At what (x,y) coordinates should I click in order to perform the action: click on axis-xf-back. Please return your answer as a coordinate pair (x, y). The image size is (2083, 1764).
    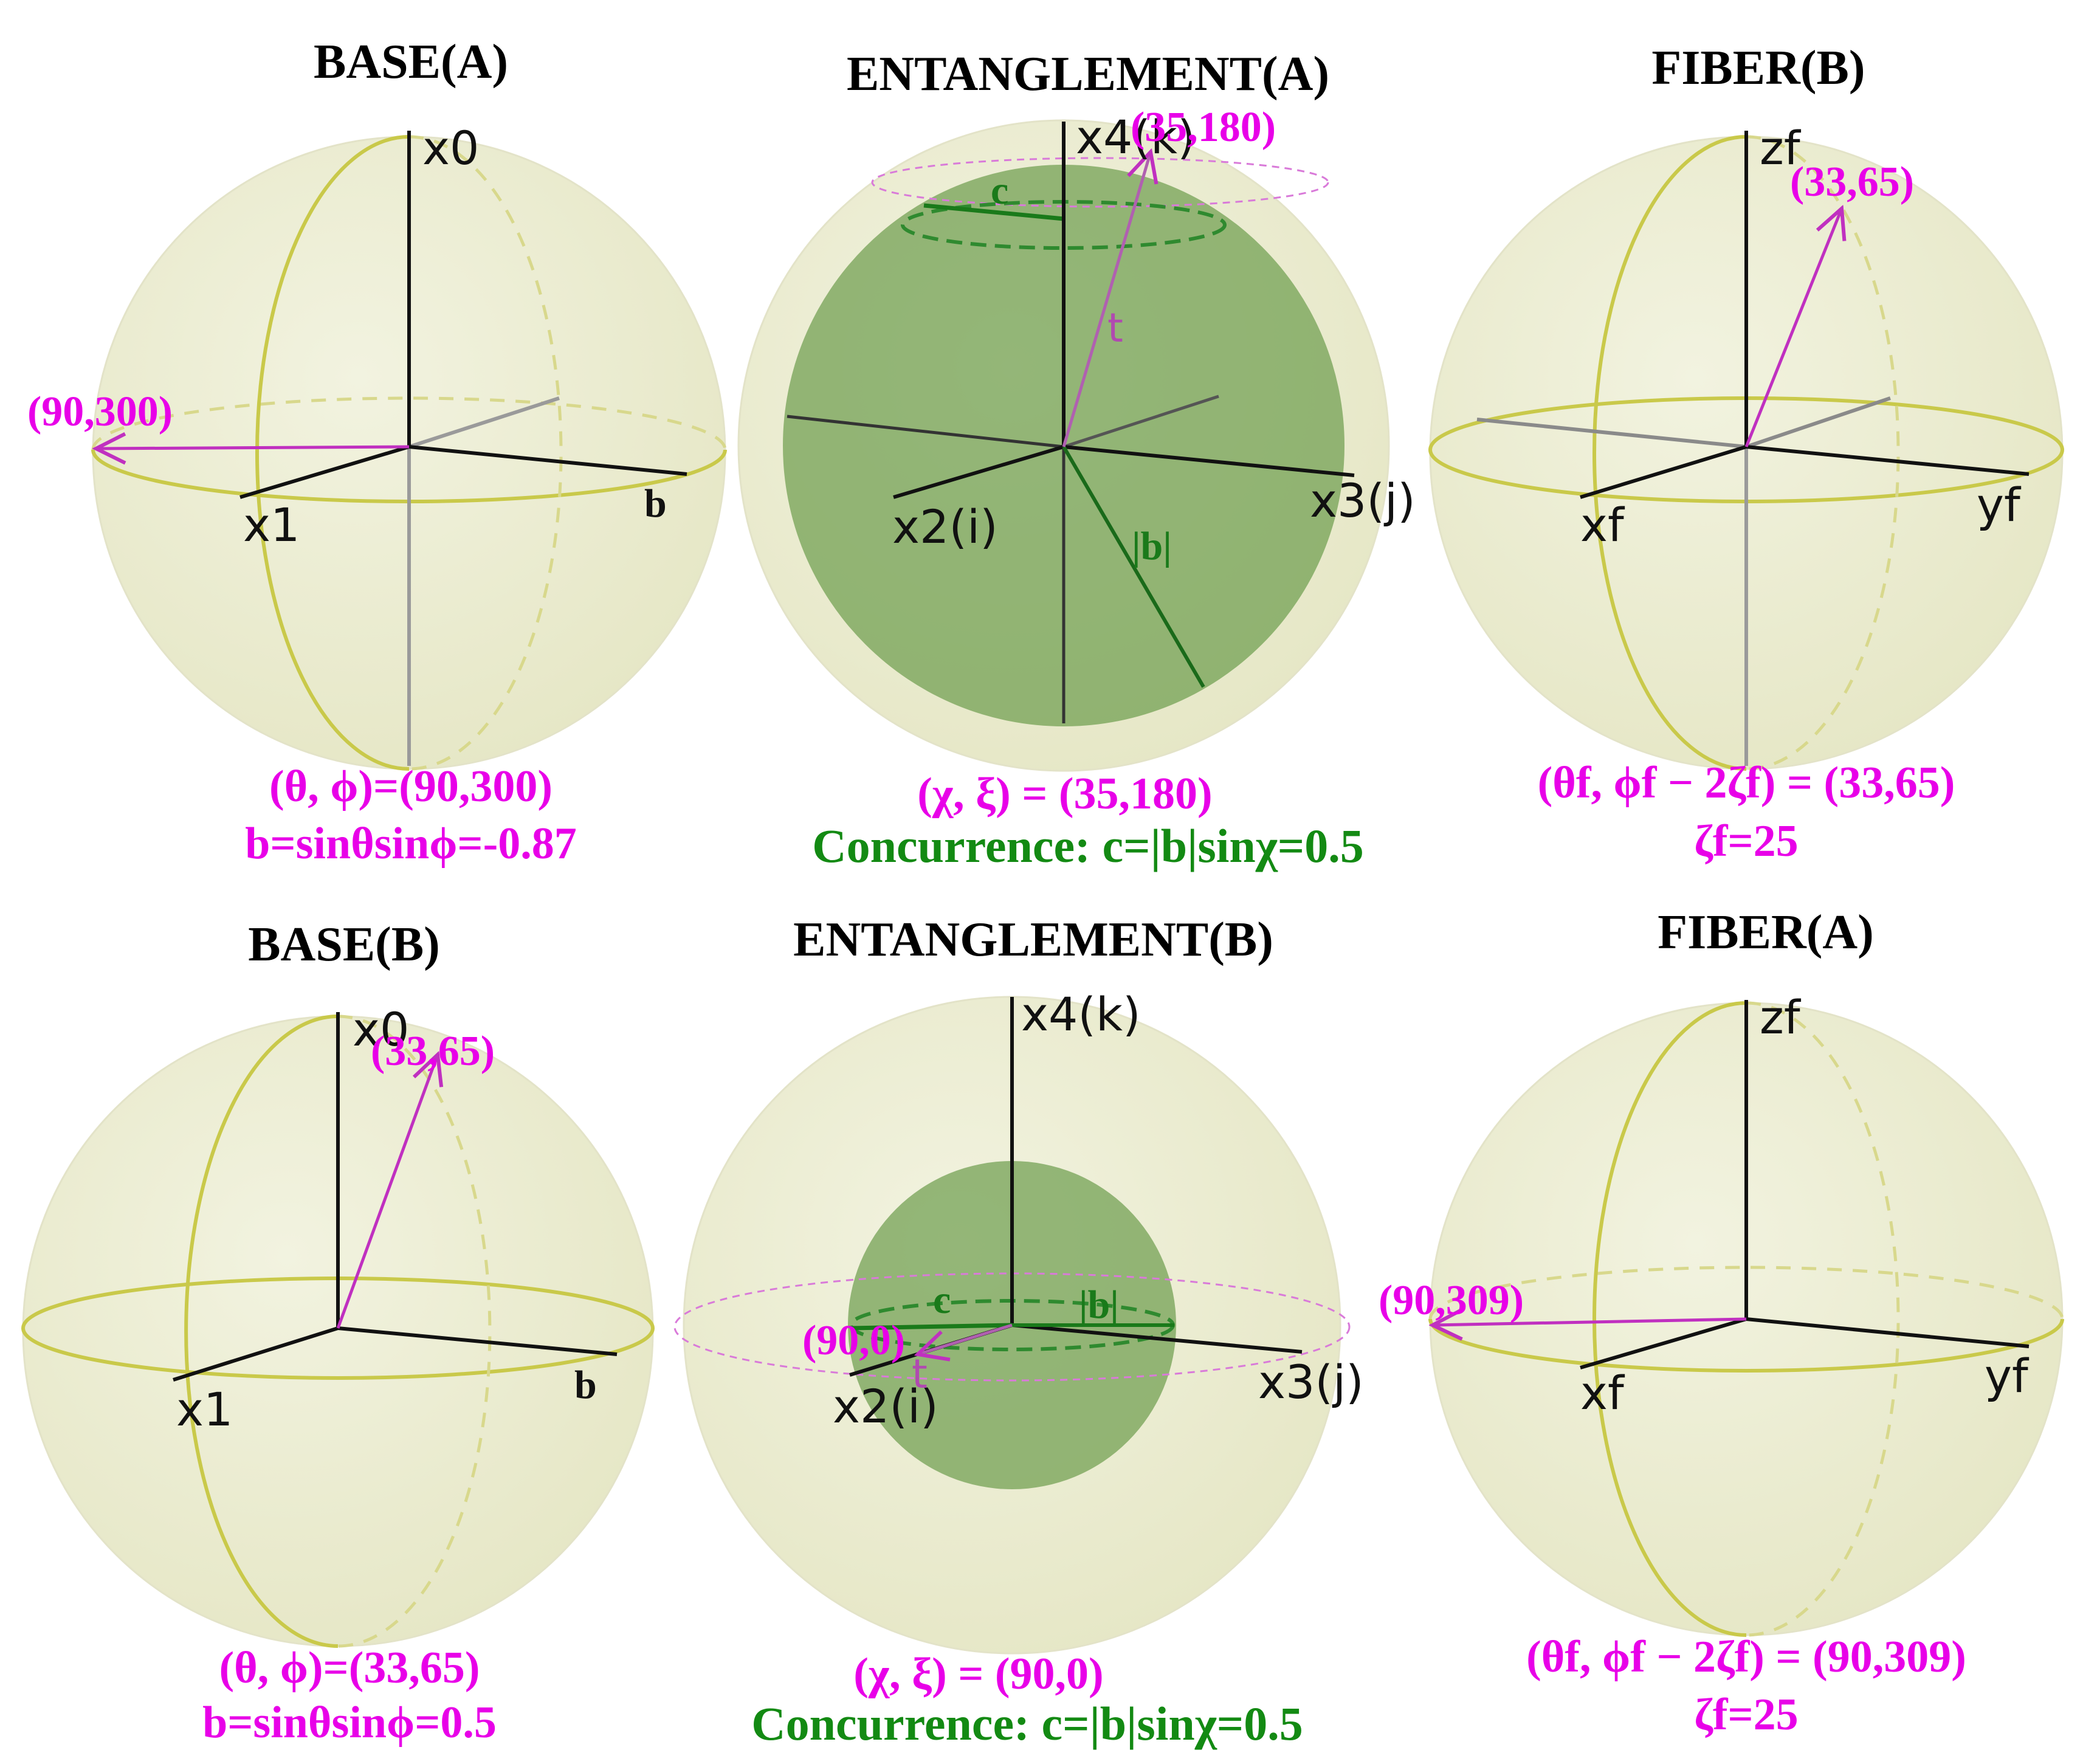
    Looking at the image, I should click on (1611, 433).